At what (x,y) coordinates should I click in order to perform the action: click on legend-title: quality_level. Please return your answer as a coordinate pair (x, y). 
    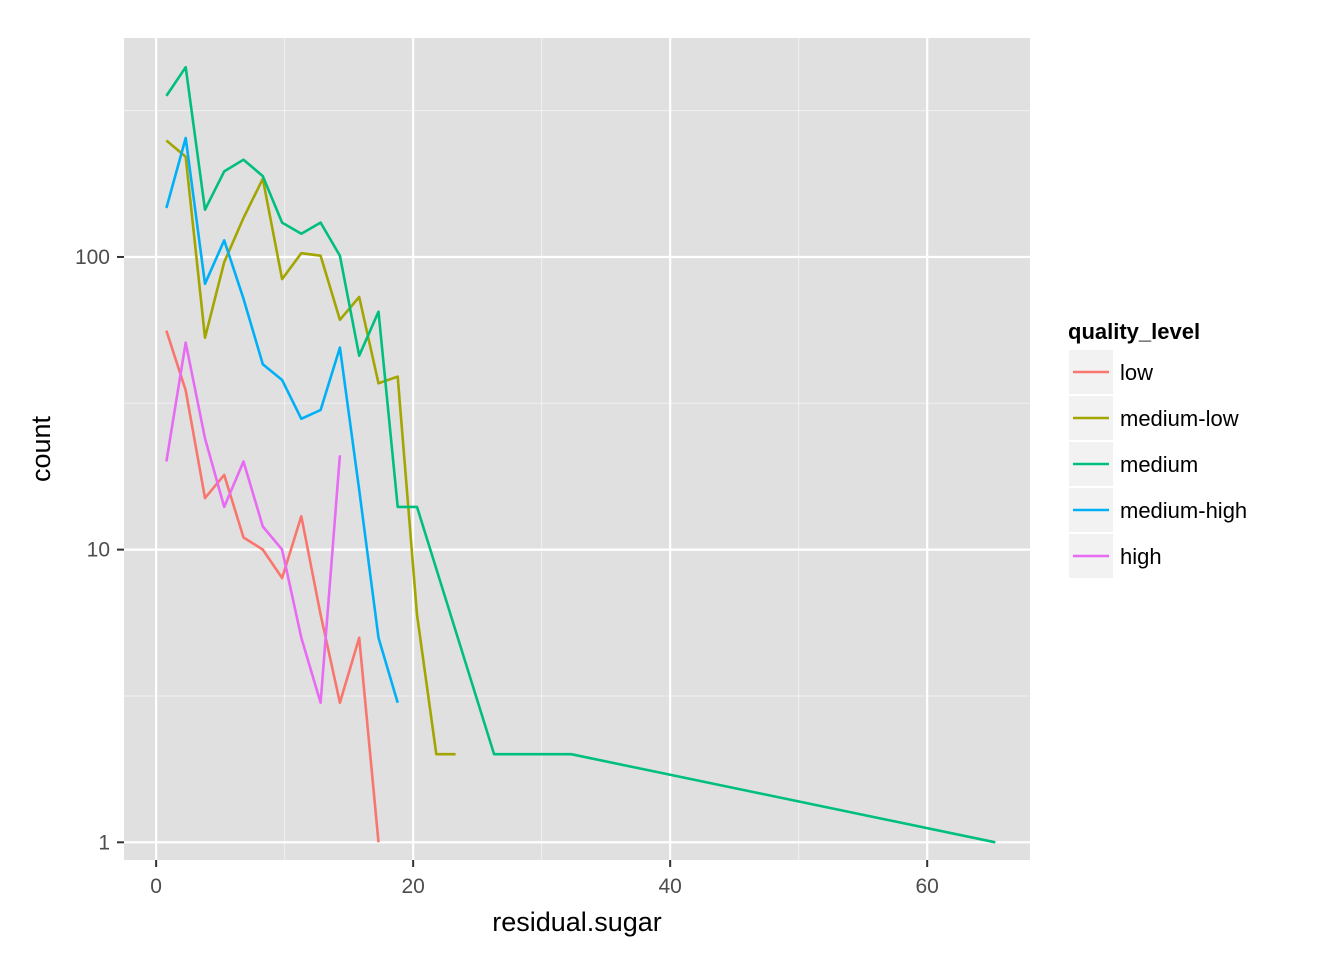
    Looking at the image, I should click on (1134, 331).